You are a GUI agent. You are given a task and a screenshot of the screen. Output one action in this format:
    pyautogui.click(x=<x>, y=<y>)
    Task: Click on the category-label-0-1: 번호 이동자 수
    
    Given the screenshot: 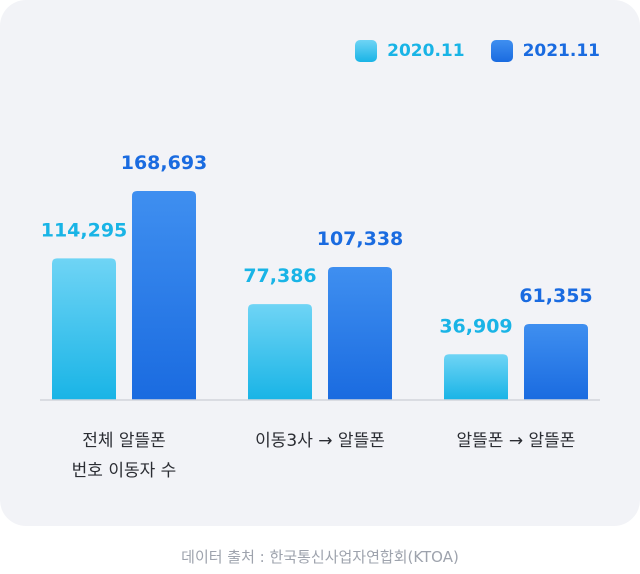 What is the action you would take?
    pyautogui.click(x=124, y=471)
    